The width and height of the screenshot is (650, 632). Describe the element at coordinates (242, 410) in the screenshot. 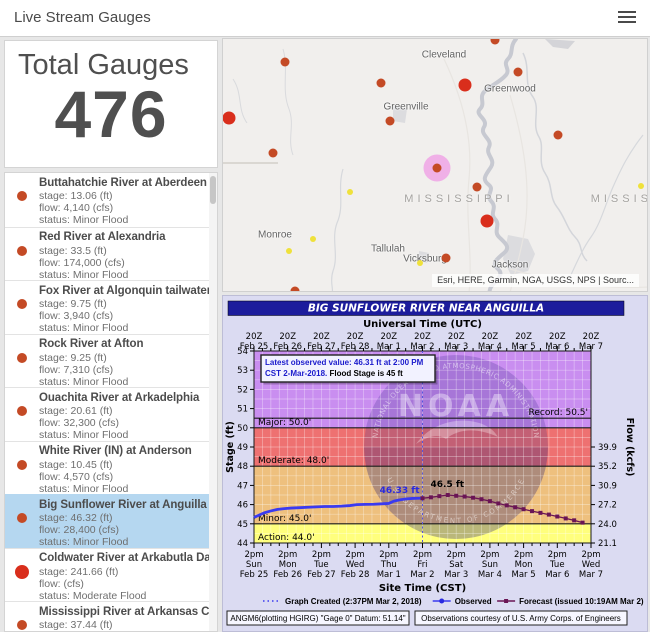

I see `svg-text: 51` at that location.